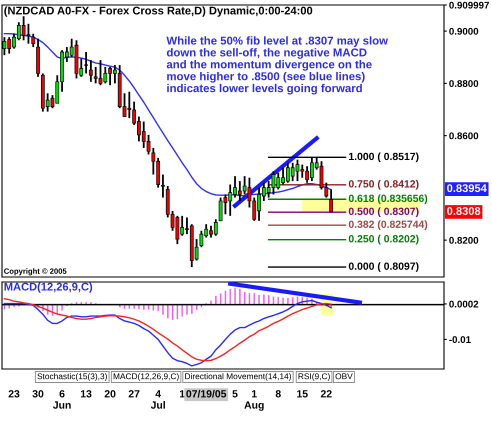 This screenshot has width=492, height=424. I want to click on x-tick-label: 13, so click(86, 394).